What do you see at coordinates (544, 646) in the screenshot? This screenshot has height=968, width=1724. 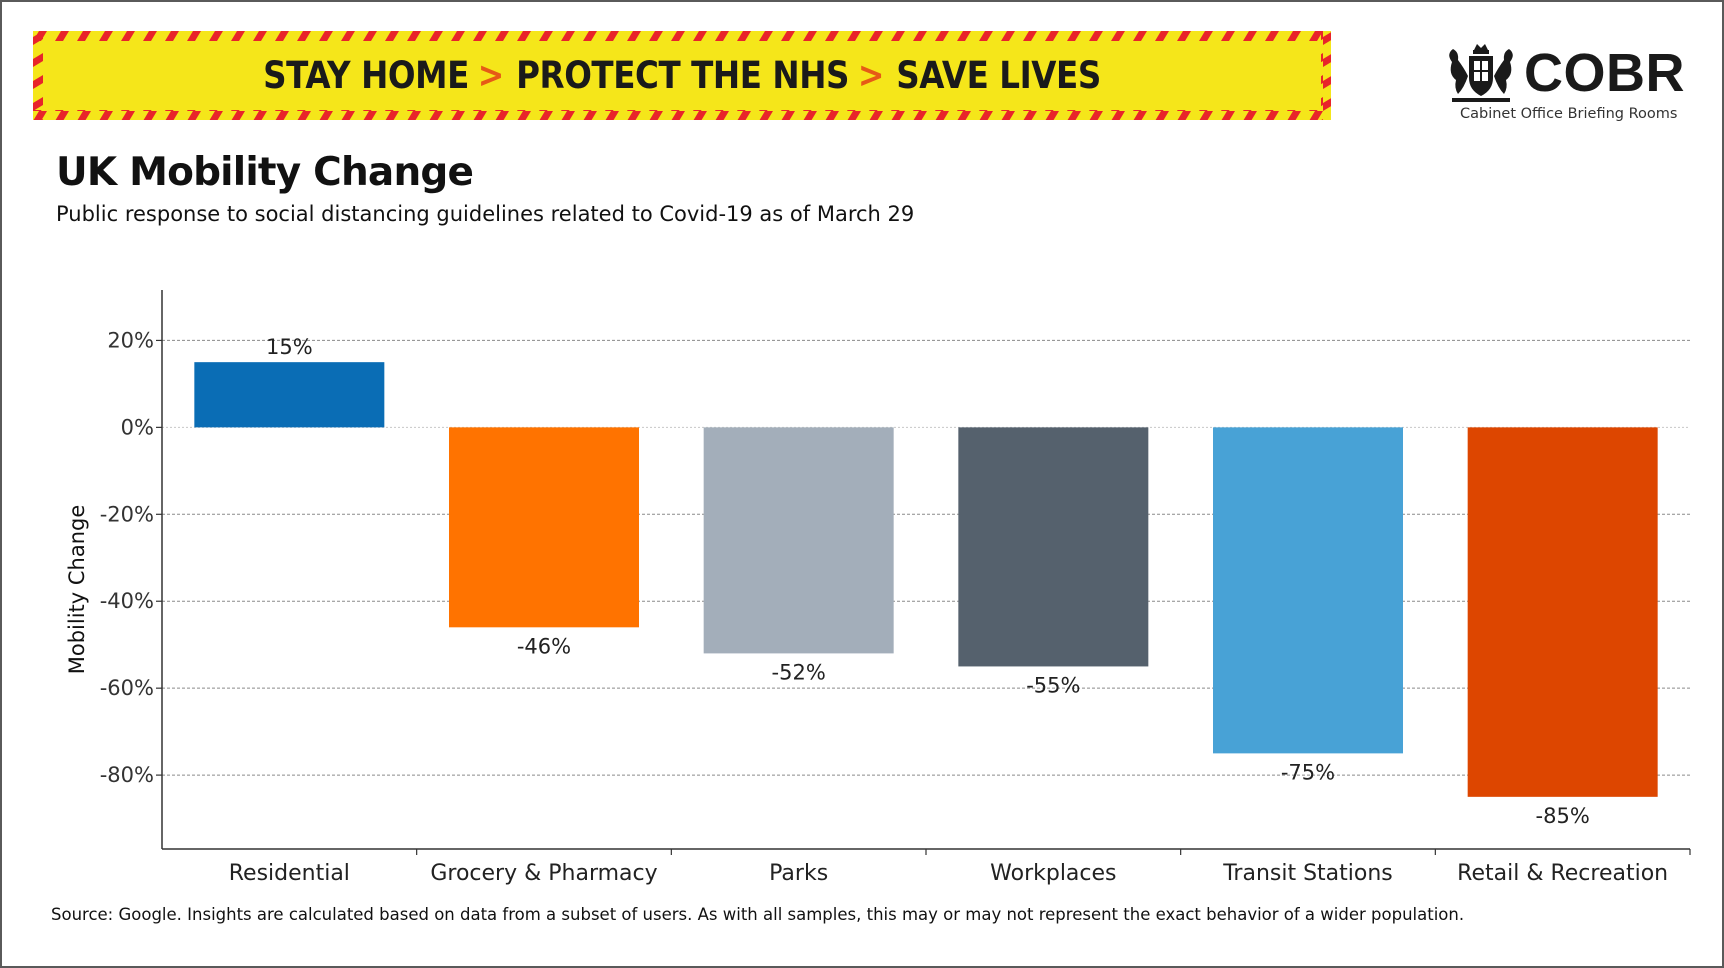 I see `data-label: -46%` at bounding box center [544, 646].